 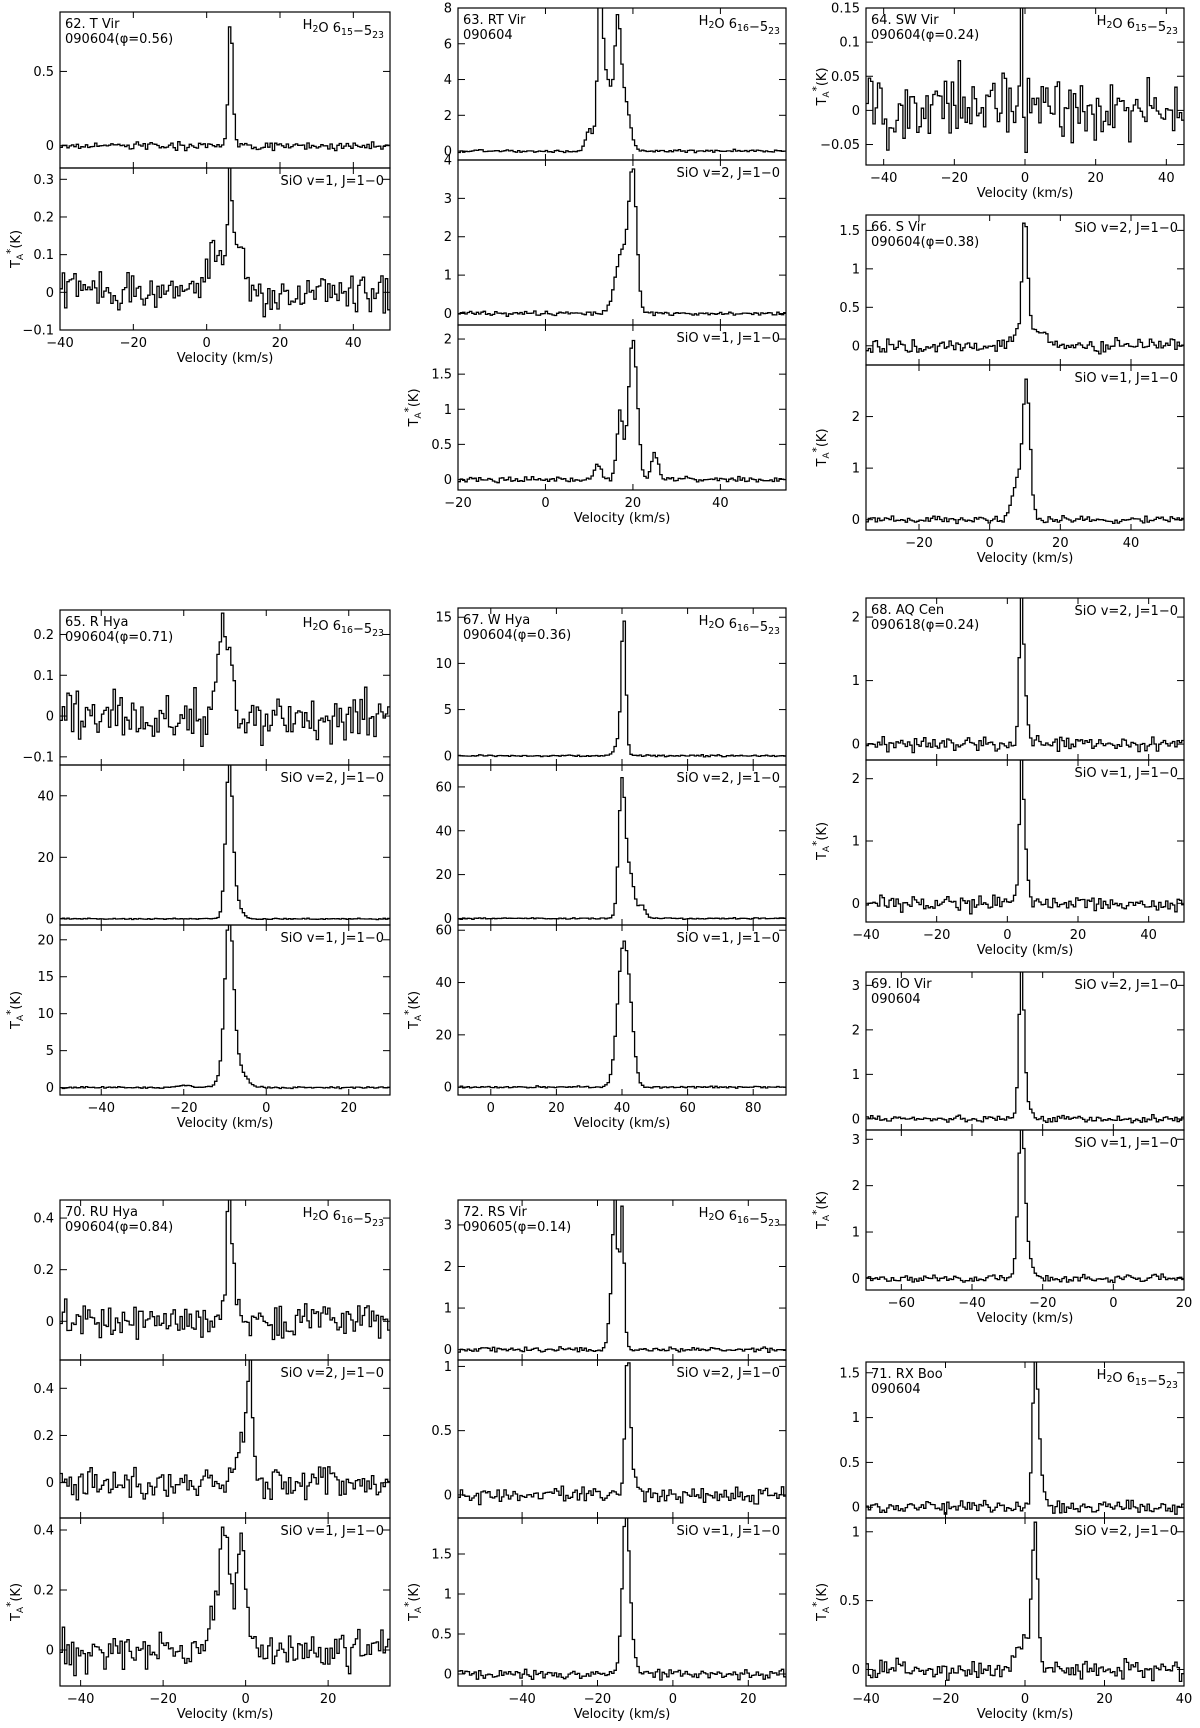 I want to click on source-label: 66. S Vir, so click(x=898, y=227).